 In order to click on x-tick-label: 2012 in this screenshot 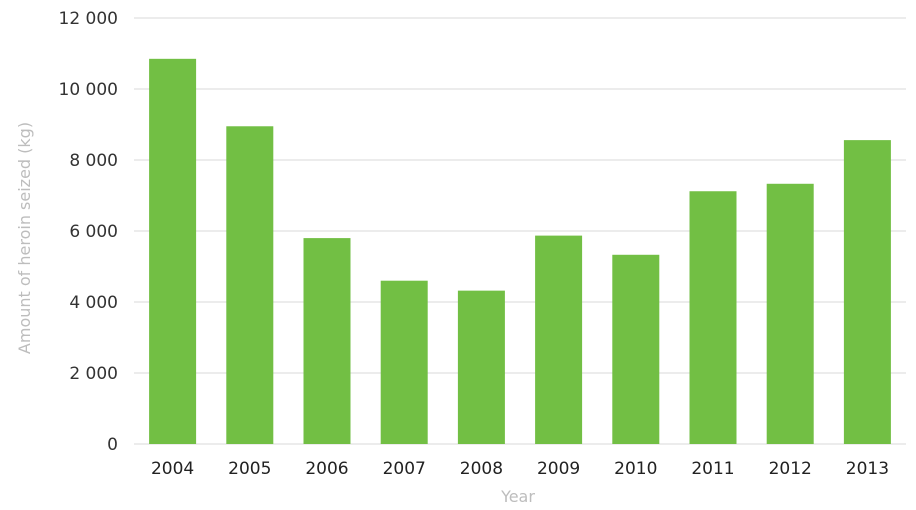, I will do `click(790, 469)`.